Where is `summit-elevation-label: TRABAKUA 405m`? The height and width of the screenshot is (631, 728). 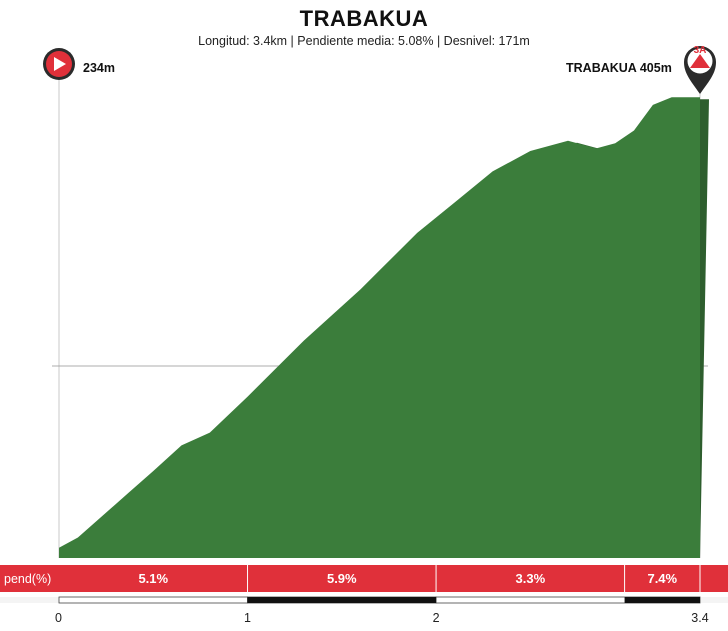
summit-elevation-label: TRABAKUA 405m is located at coordinates (619, 68).